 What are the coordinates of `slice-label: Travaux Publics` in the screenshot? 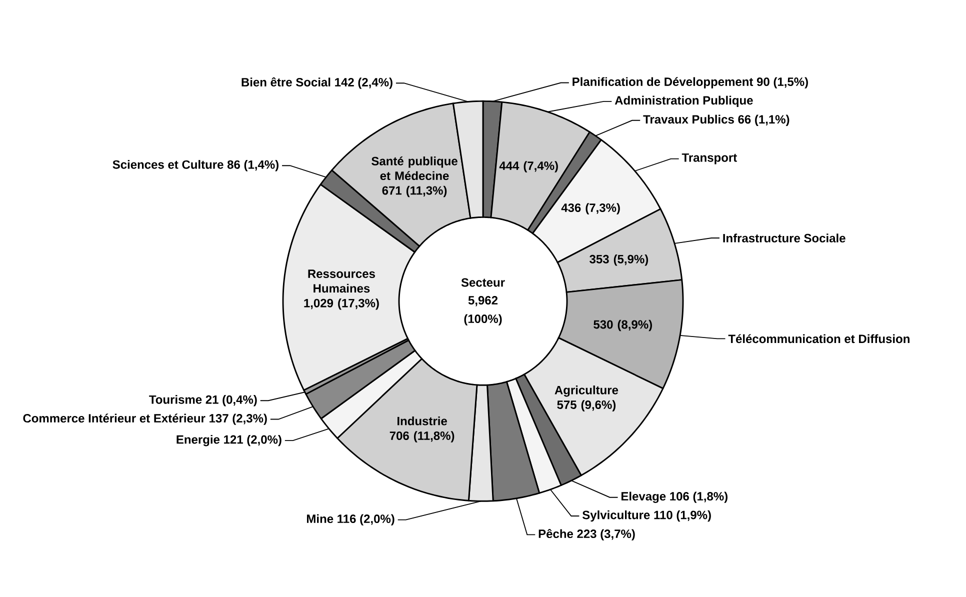 It's located at (688, 119).